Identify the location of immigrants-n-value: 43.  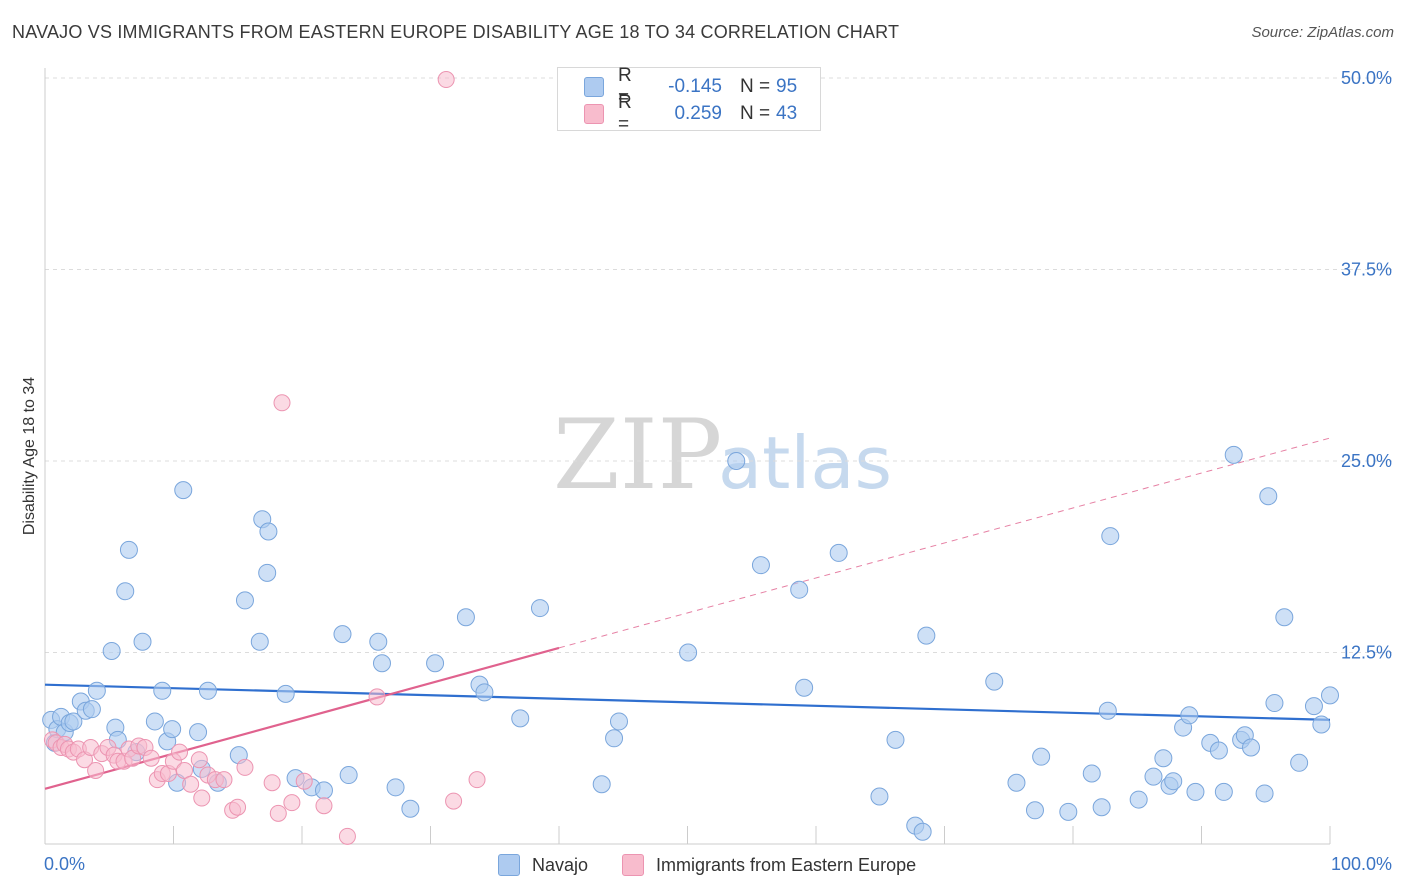
(787, 113).